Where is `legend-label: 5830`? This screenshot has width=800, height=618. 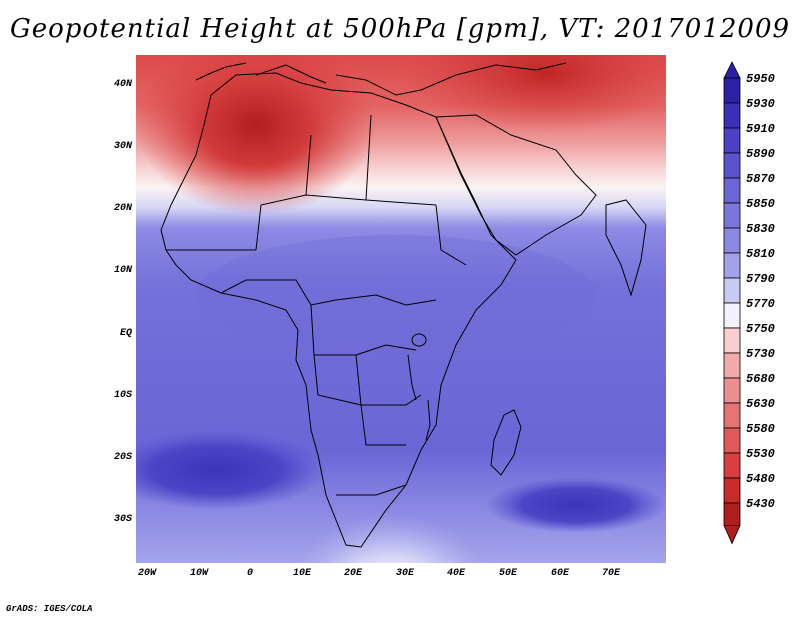 legend-label: 5830 is located at coordinates (760, 229).